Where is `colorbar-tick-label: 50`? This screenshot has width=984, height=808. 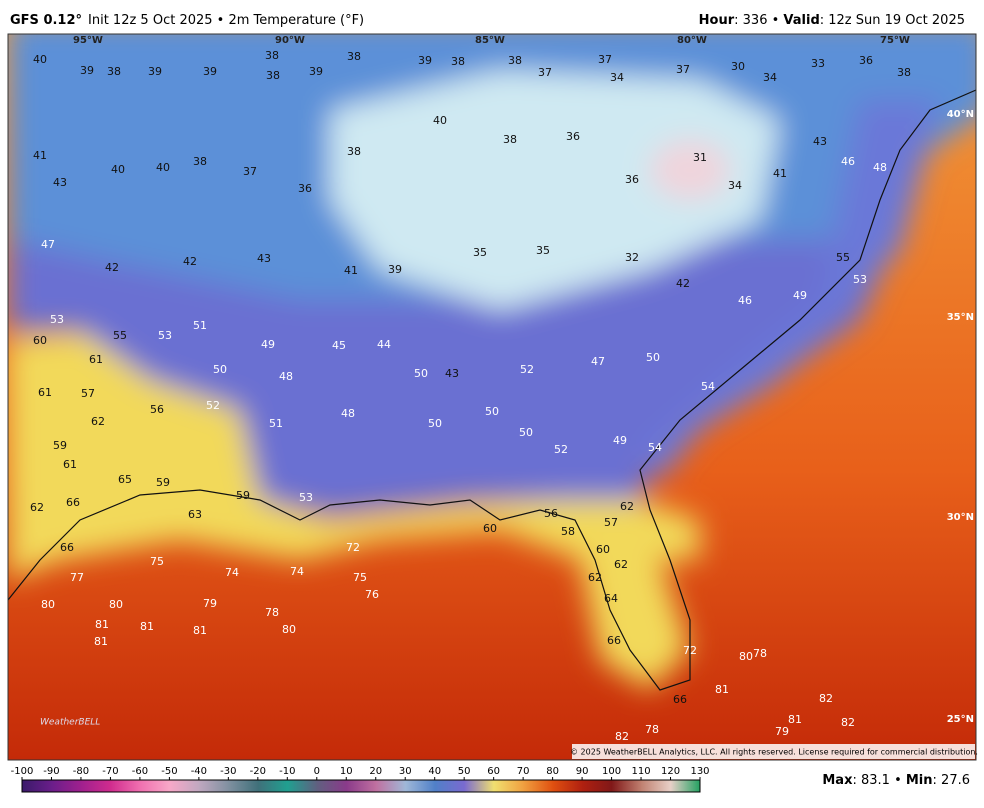 colorbar-tick-label: 50 is located at coordinates (464, 771).